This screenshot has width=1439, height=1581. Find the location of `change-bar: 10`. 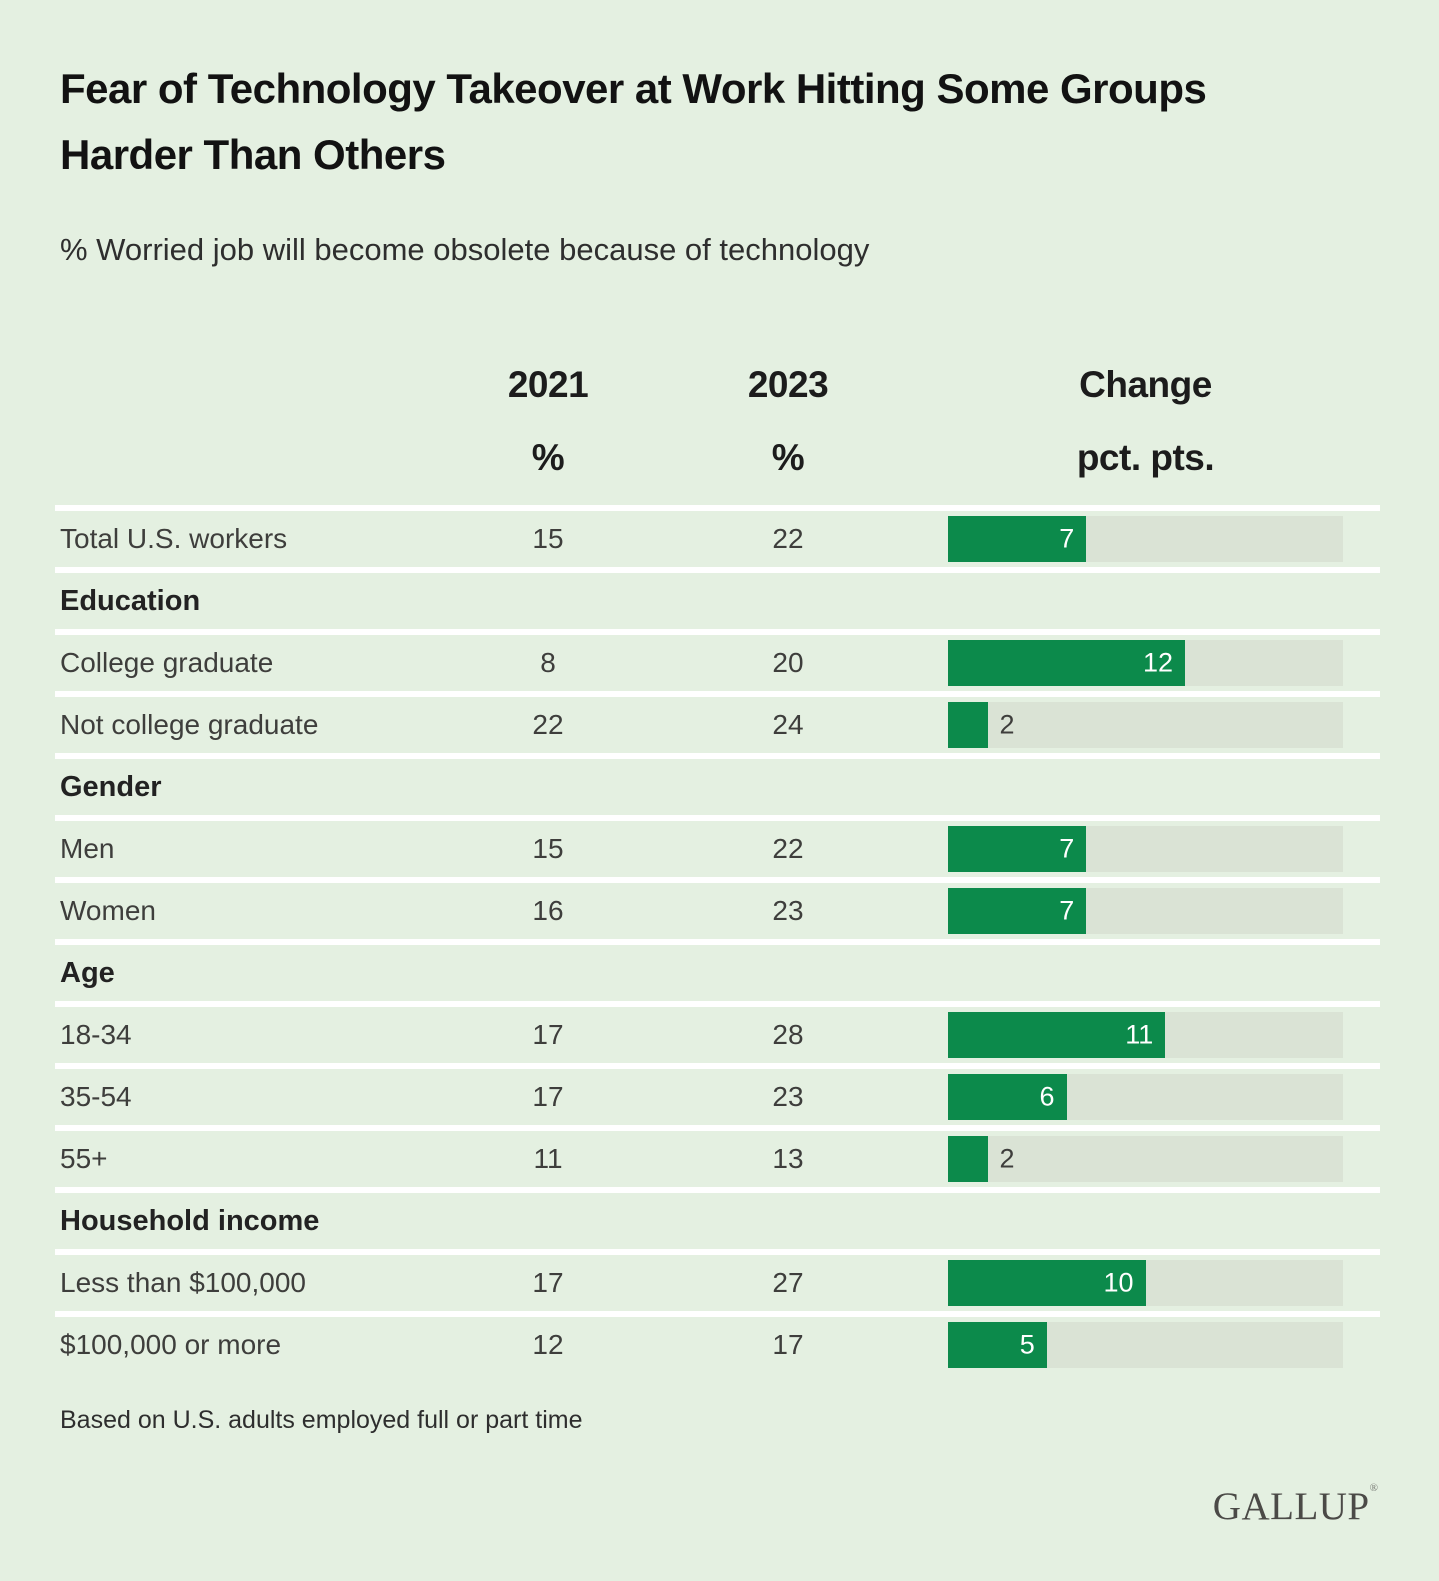

change-bar: 10 is located at coordinates (1047, 1283).